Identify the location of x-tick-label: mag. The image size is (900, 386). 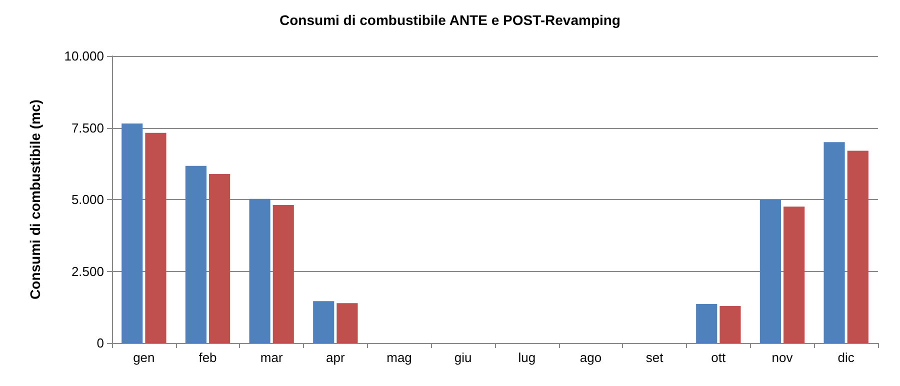
(399, 357).